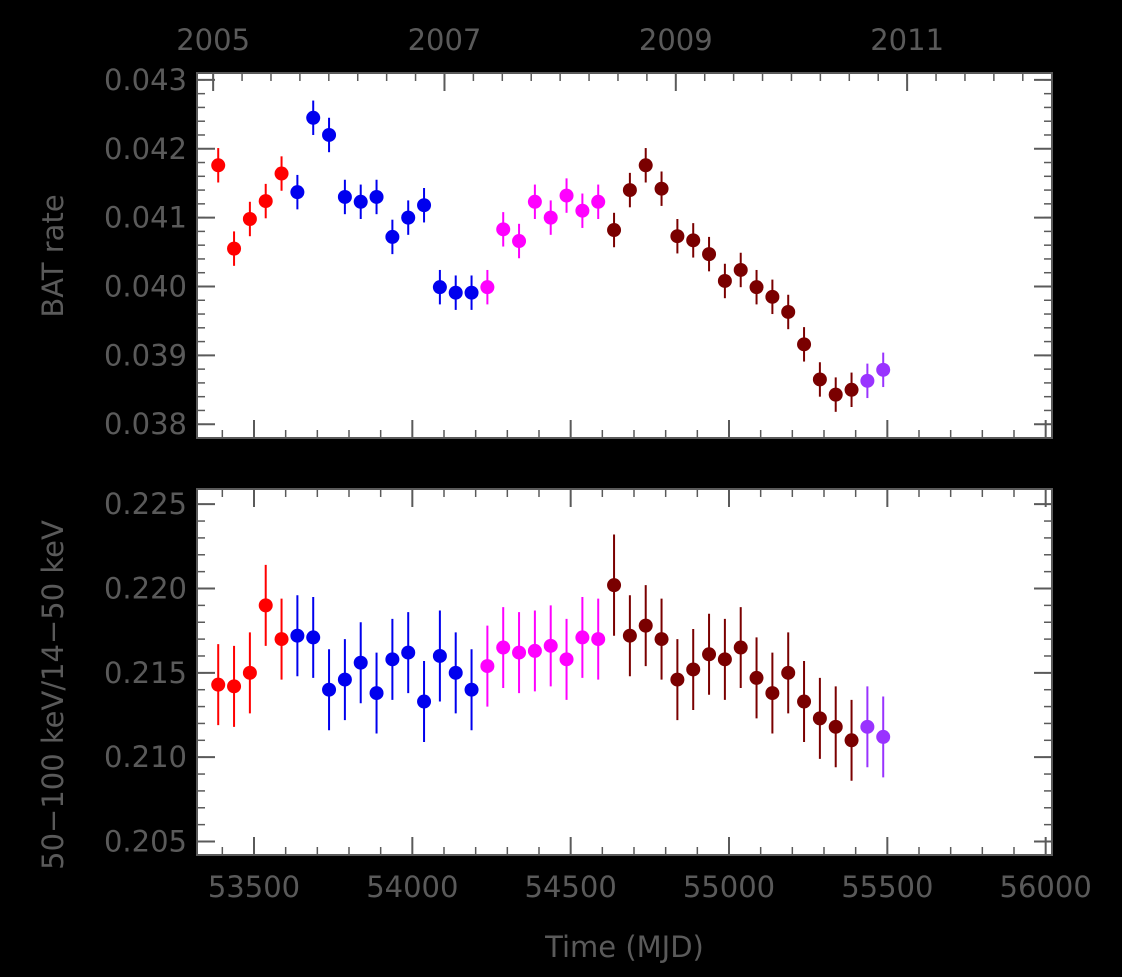 This screenshot has width=1122, height=977. I want to click on top-y-axis-title: BAT rate, so click(53, 255).